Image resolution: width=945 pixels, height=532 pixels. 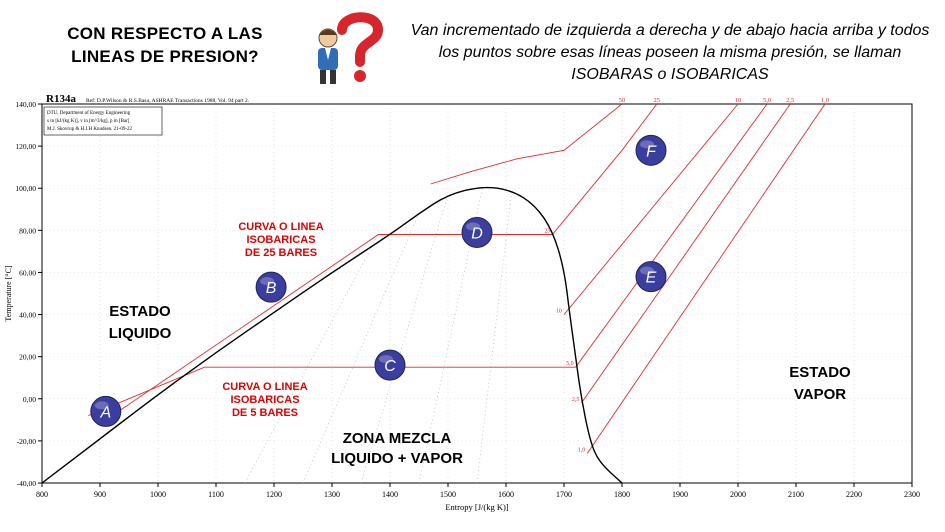 What do you see at coordinates (89, 113) in the screenshot?
I see `legend-box-line: DTU, Department of Energy Engineering` at bounding box center [89, 113].